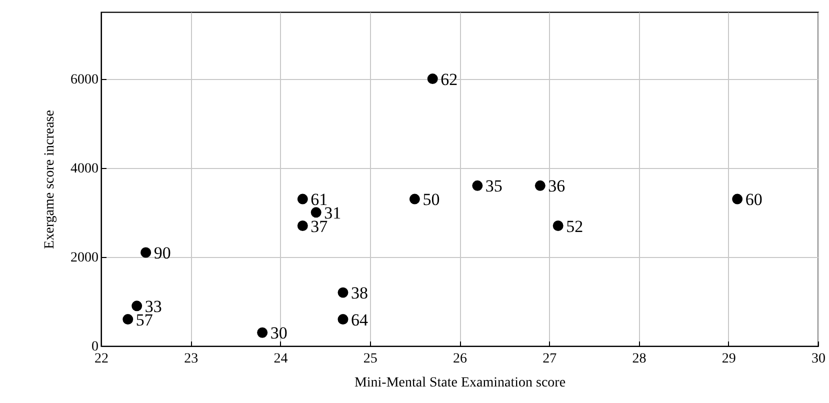 This screenshot has height=403, width=829. I want to click on y-tick-label: 6000, so click(84, 80).